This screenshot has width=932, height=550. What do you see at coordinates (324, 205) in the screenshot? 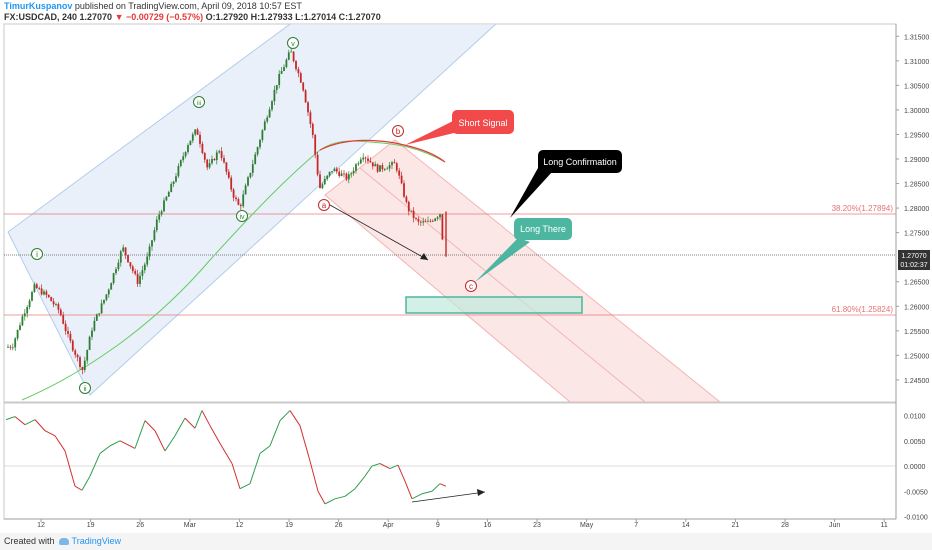
I see `wave-label-a: a` at bounding box center [324, 205].